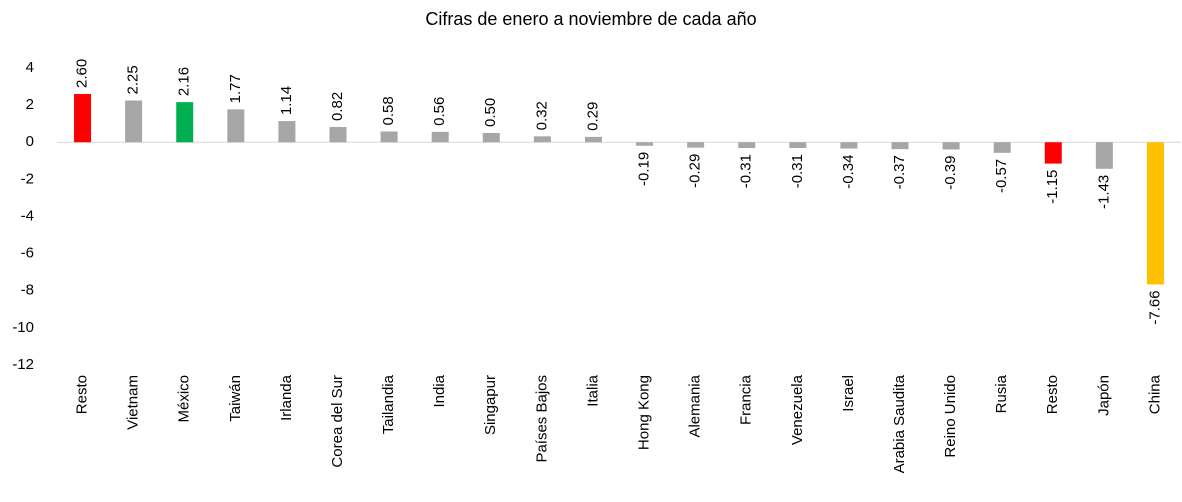 Image resolution: width=1182 pixels, height=502 pixels. What do you see at coordinates (184, 399) in the screenshot?
I see `x-tick-label: México` at bounding box center [184, 399].